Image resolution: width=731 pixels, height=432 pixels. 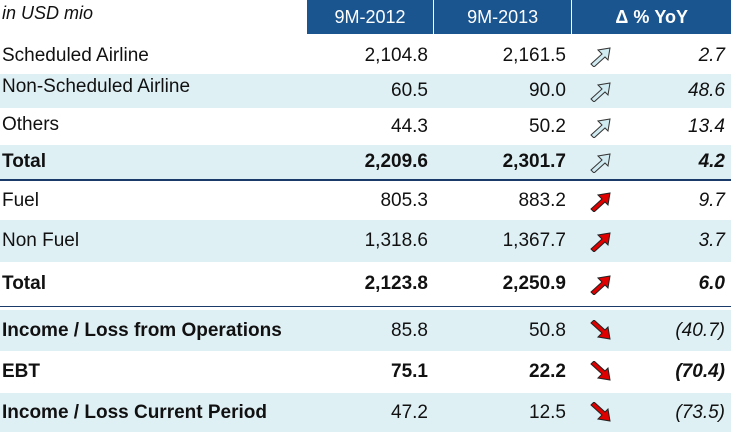 I want to click on value-9m-2012: 1,318.6, so click(x=396, y=240).